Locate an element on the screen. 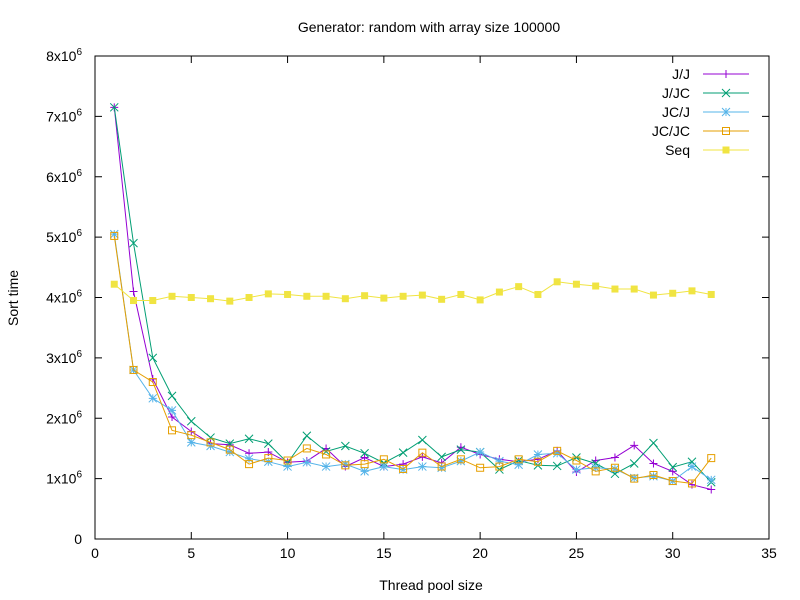  y-tick-label: 6x10⁶ is located at coordinates (64, 176).